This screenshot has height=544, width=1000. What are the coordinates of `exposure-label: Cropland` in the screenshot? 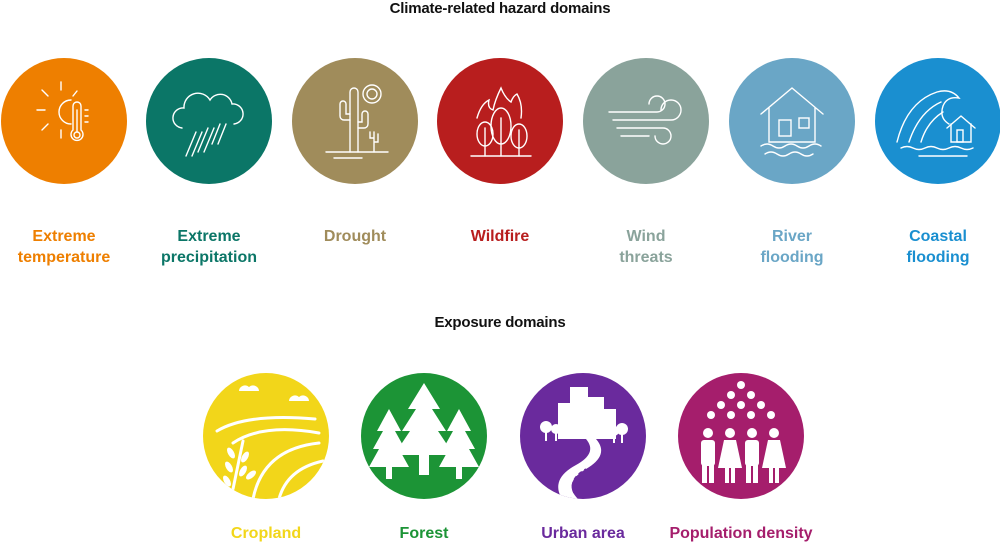 It's located at (266, 533).